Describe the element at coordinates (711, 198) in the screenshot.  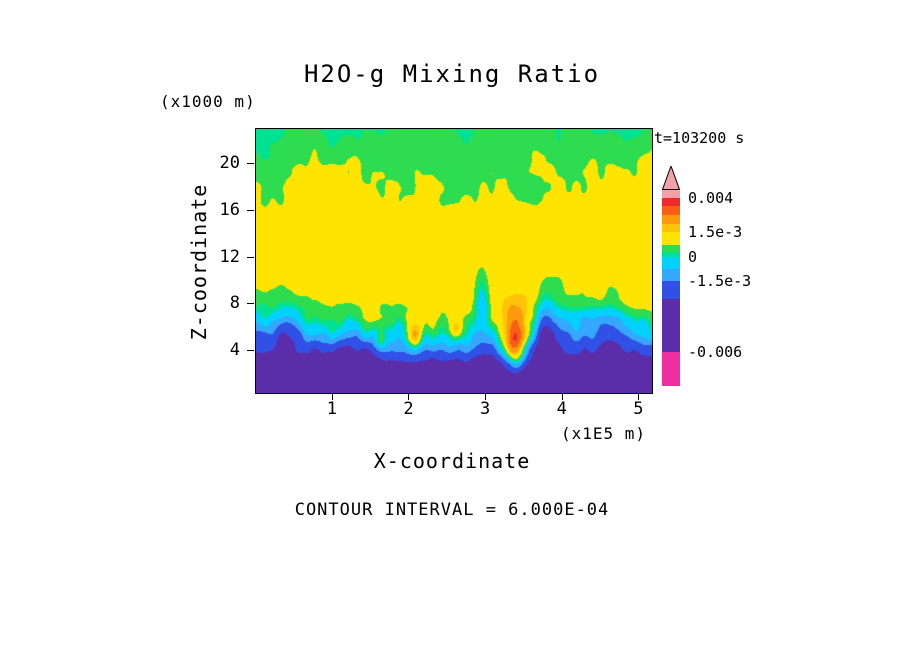
I see `colorbar-label: 0.004` at that location.